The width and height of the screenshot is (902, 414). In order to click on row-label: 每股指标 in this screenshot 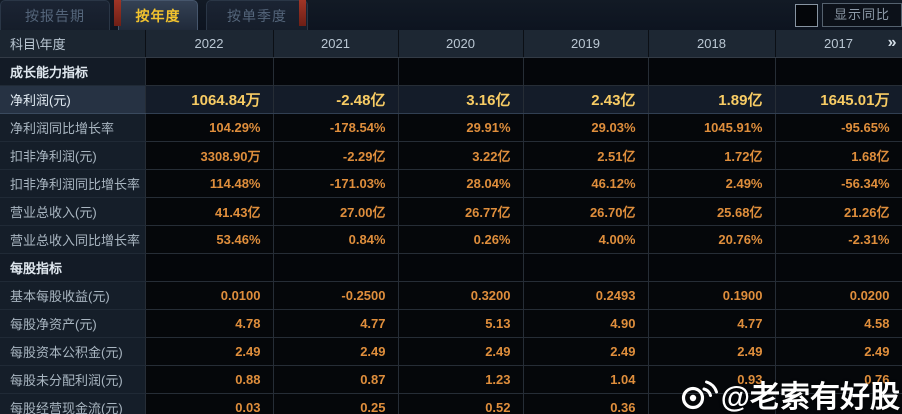, I will do `click(72, 267)`.